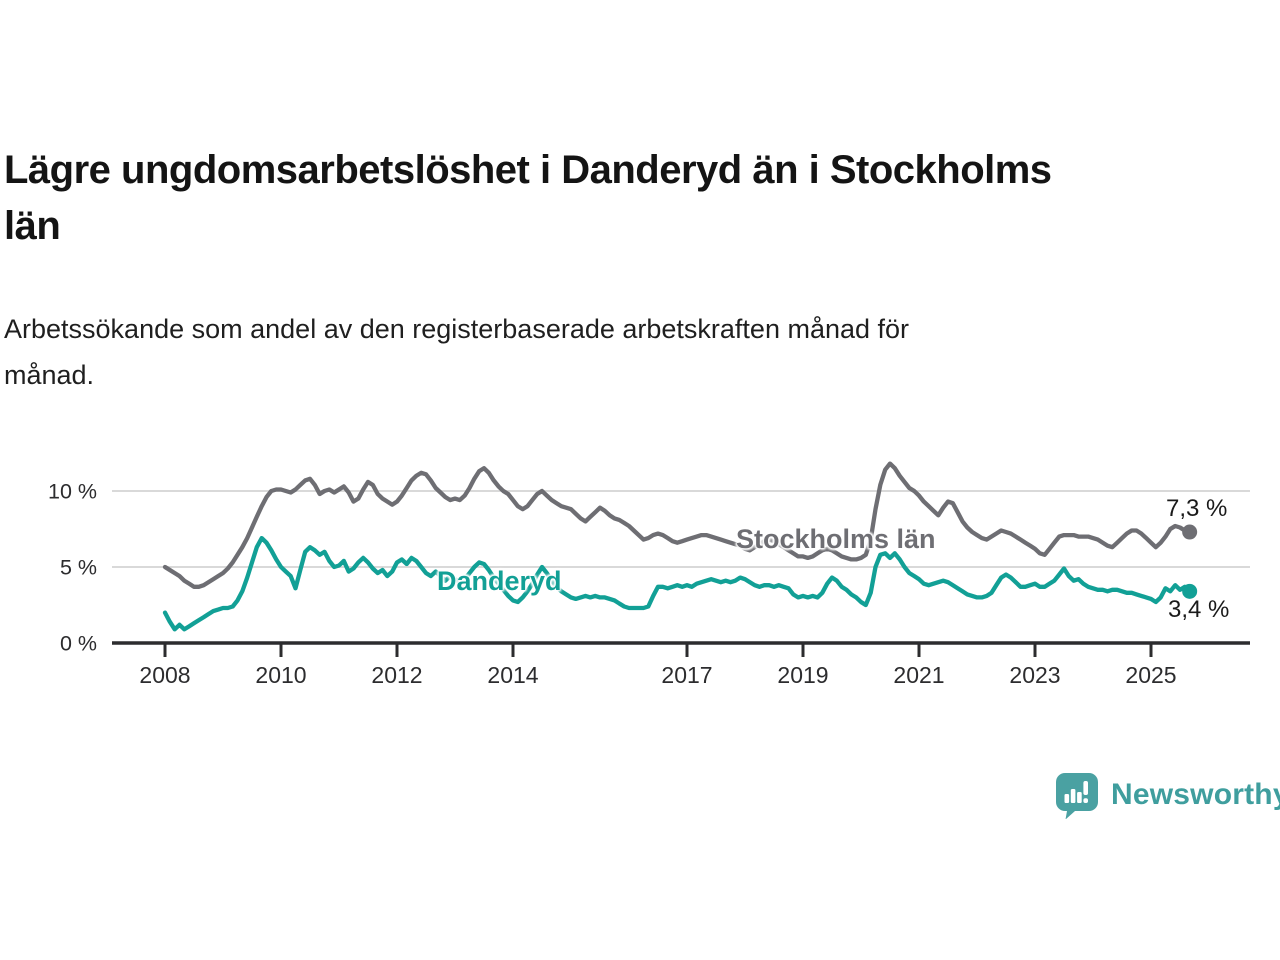 This screenshot has width=1280, height=960. I want to click on page-title-line-2: län, so click(32, 226).